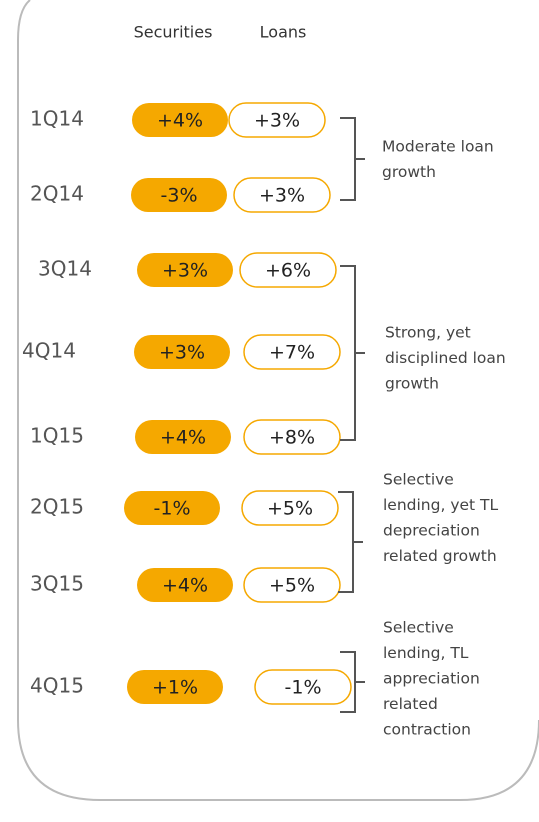 The image size is (539, 822). What do you see at coordinates (410, 704) in the screenshot?
I see `group-label: related` at bounding box center [410, 704].